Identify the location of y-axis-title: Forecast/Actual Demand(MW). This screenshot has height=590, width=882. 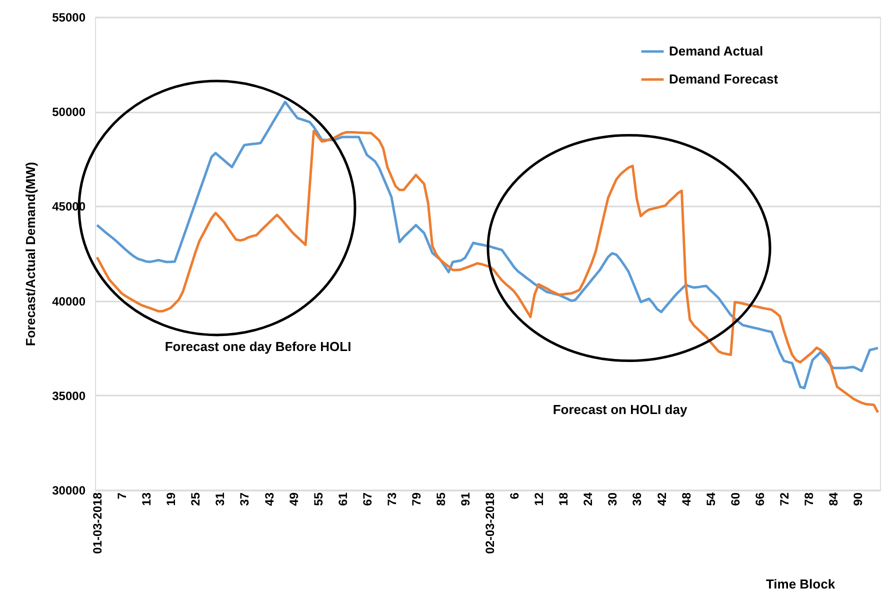
(30, 254).